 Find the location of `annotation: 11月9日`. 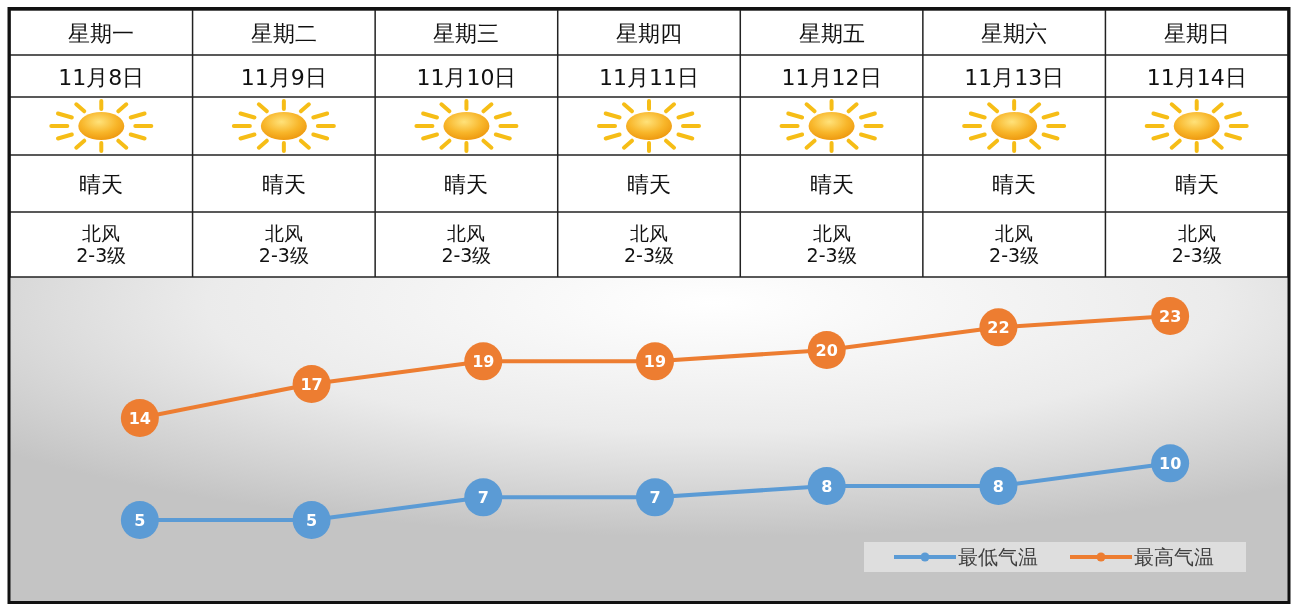

annotation: 11月9日 is located at coordinates (283, 77).